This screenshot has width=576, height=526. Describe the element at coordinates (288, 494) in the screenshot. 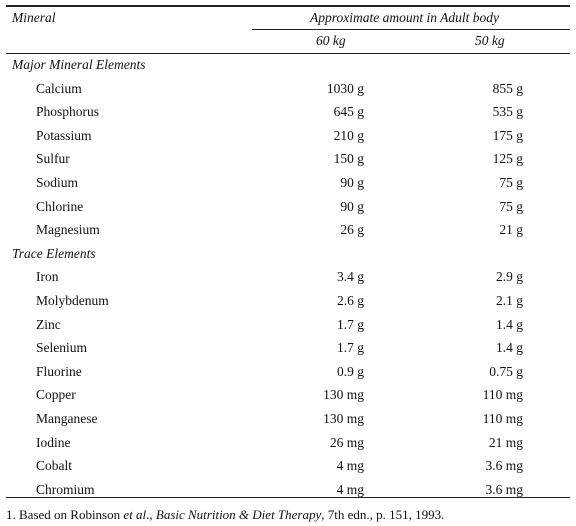

I see `table-row: Chromium 4 mg 3.6 mg` at that location.